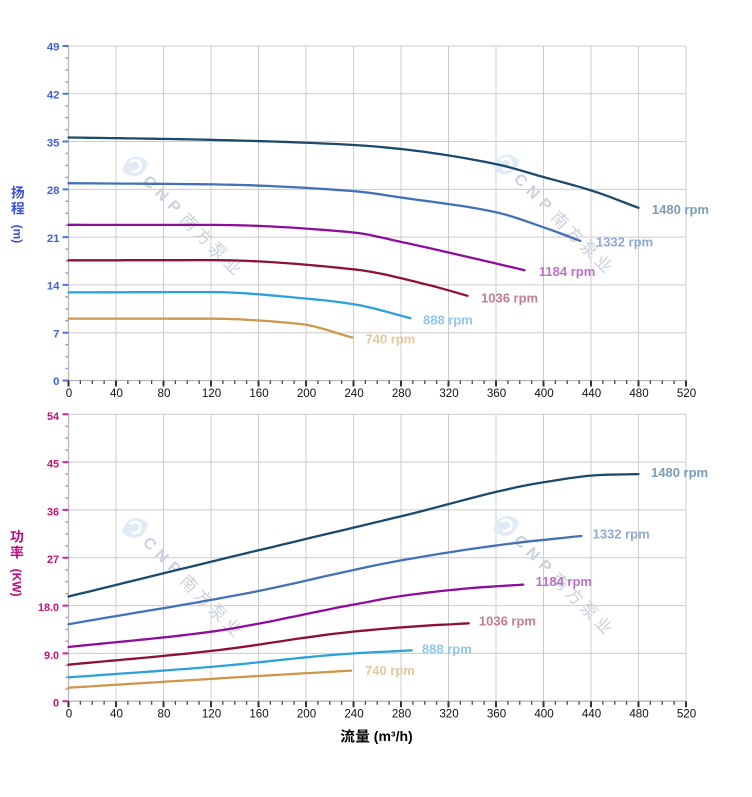 The height and width of the screenshot is (797, 752). What do you see at coordinates (56, 334) in the screenshot?
I see `svg-text: 7` at bounding box center [56, 334].